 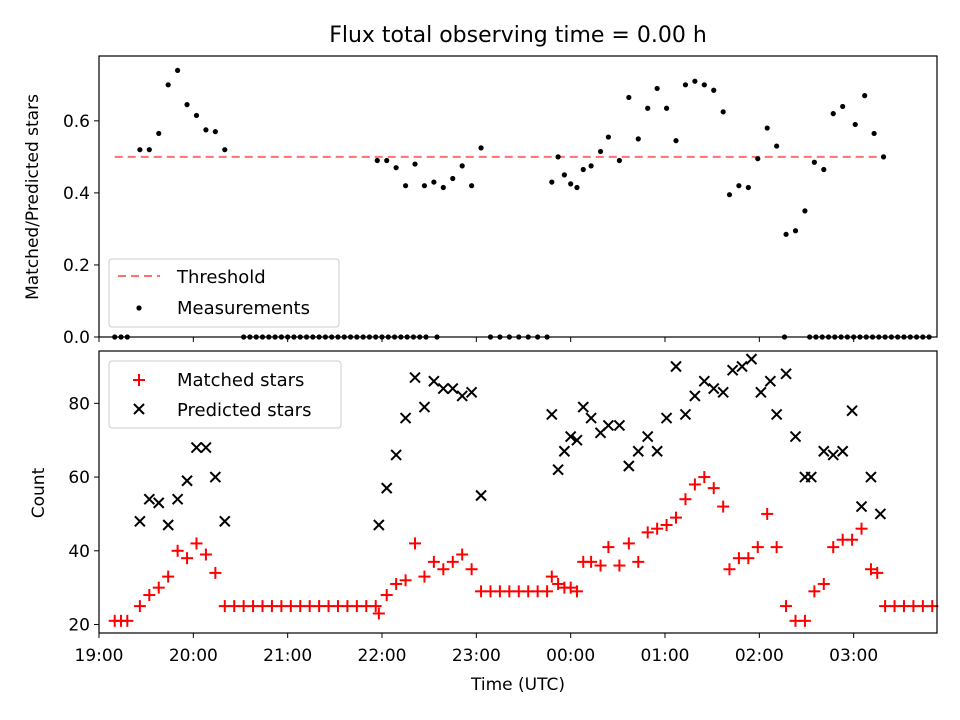 What do you see at coordinates (240, 380) in the screenshot?
I see `legend-matched-label: Matched stars` at bounding box center [240, 380].